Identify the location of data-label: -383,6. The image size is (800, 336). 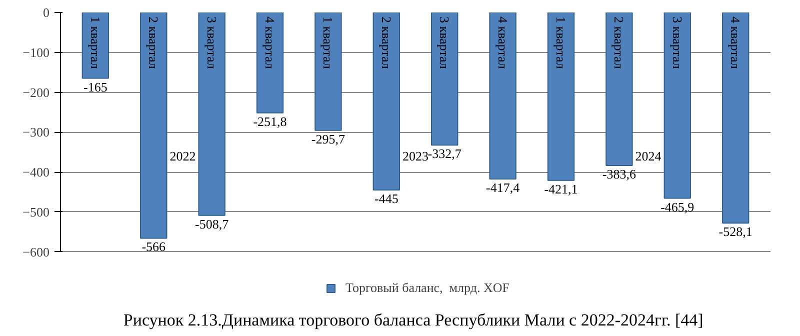
(619, 174).